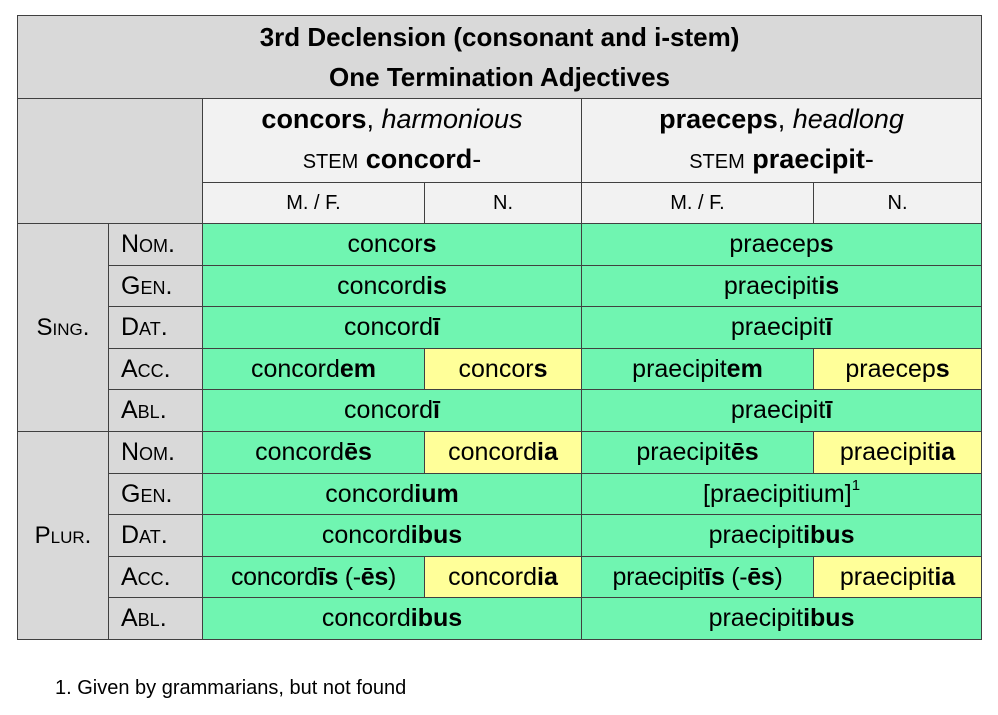 Image resolution: width=998 pixels, height=715 pixels. I want to click on stem: concord, so click(419, 159).